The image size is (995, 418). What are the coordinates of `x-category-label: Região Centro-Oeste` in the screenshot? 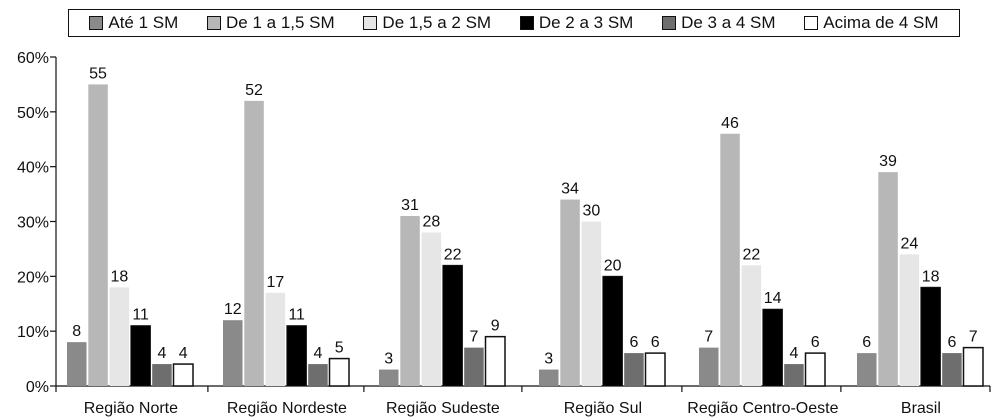 It's located at (762, 408).